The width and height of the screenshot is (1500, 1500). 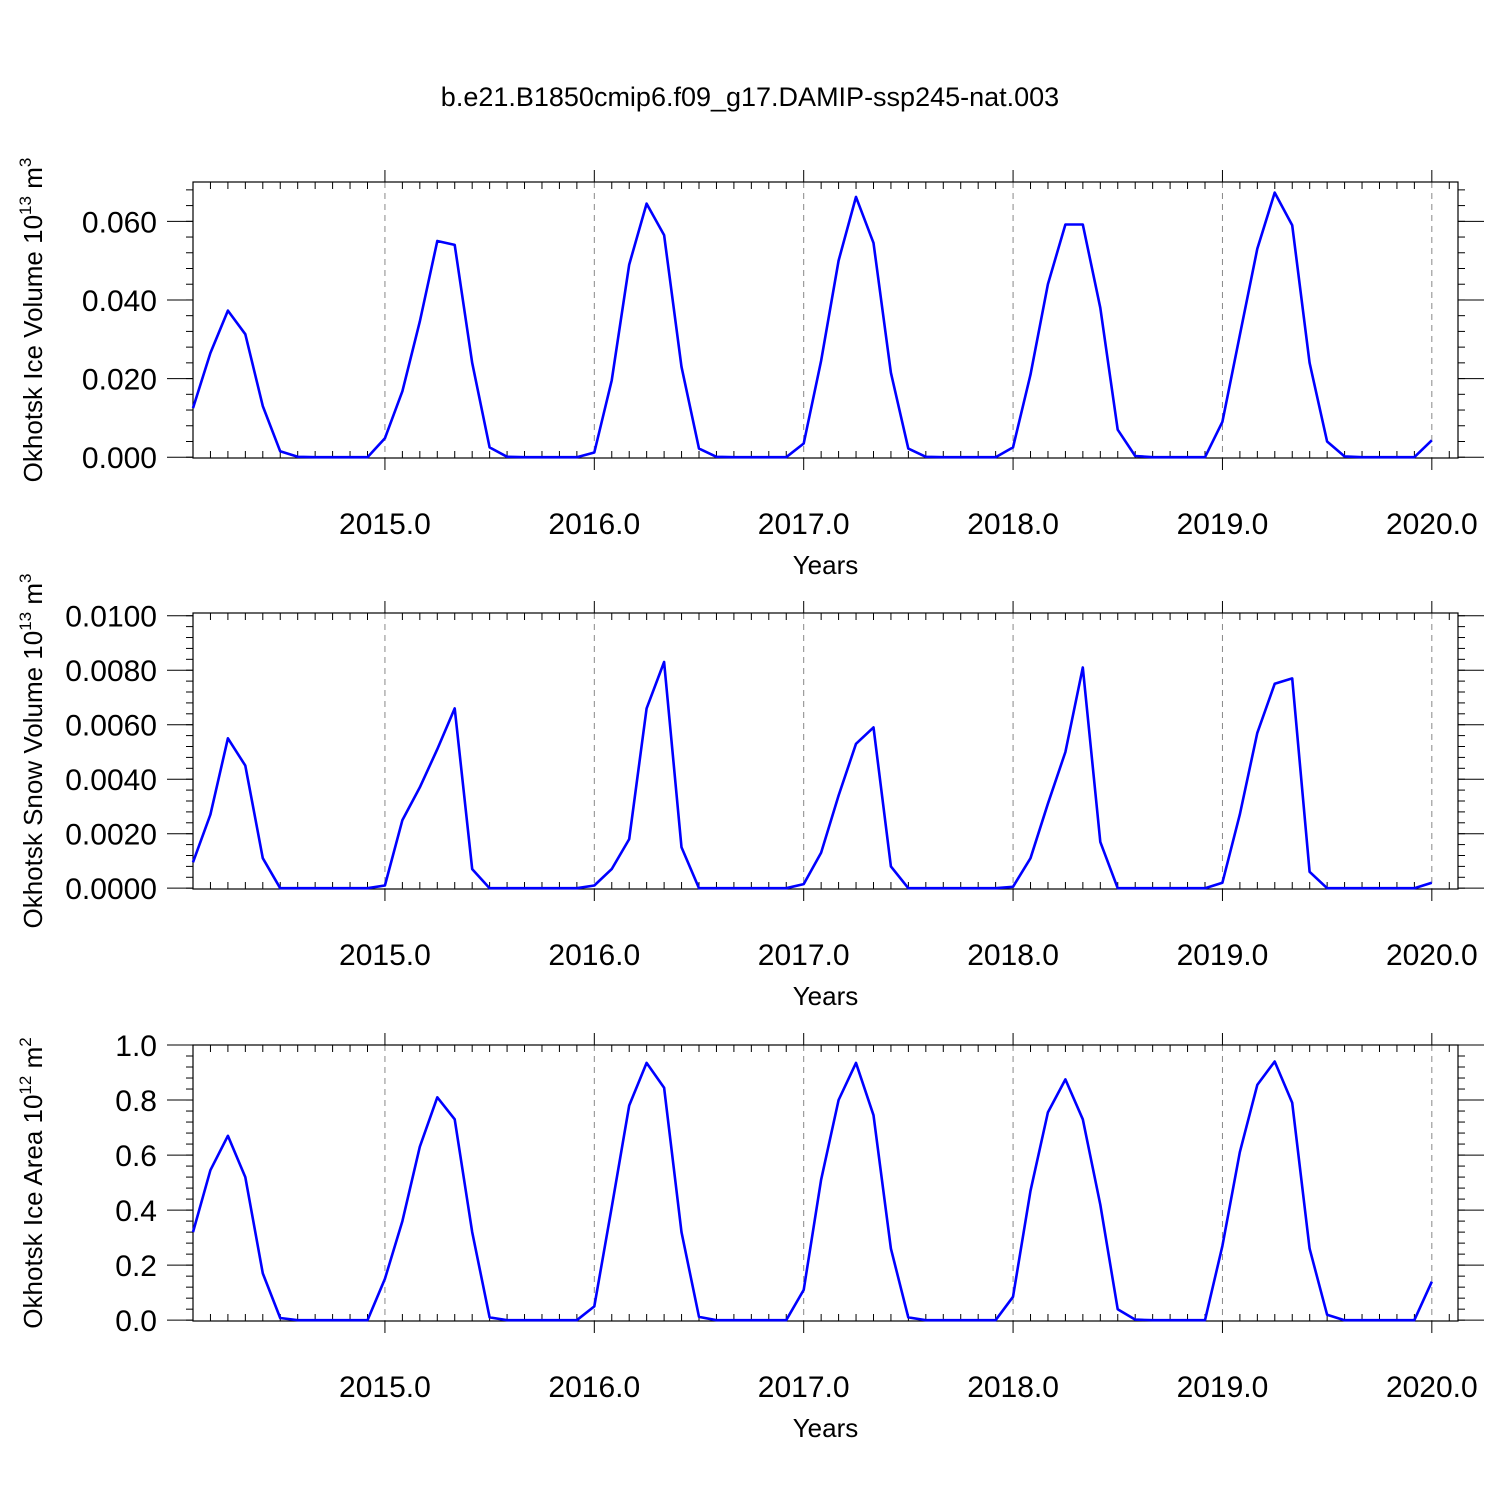 I want to click on y-tick-label: 0.4, so click(x=136, y=1211).